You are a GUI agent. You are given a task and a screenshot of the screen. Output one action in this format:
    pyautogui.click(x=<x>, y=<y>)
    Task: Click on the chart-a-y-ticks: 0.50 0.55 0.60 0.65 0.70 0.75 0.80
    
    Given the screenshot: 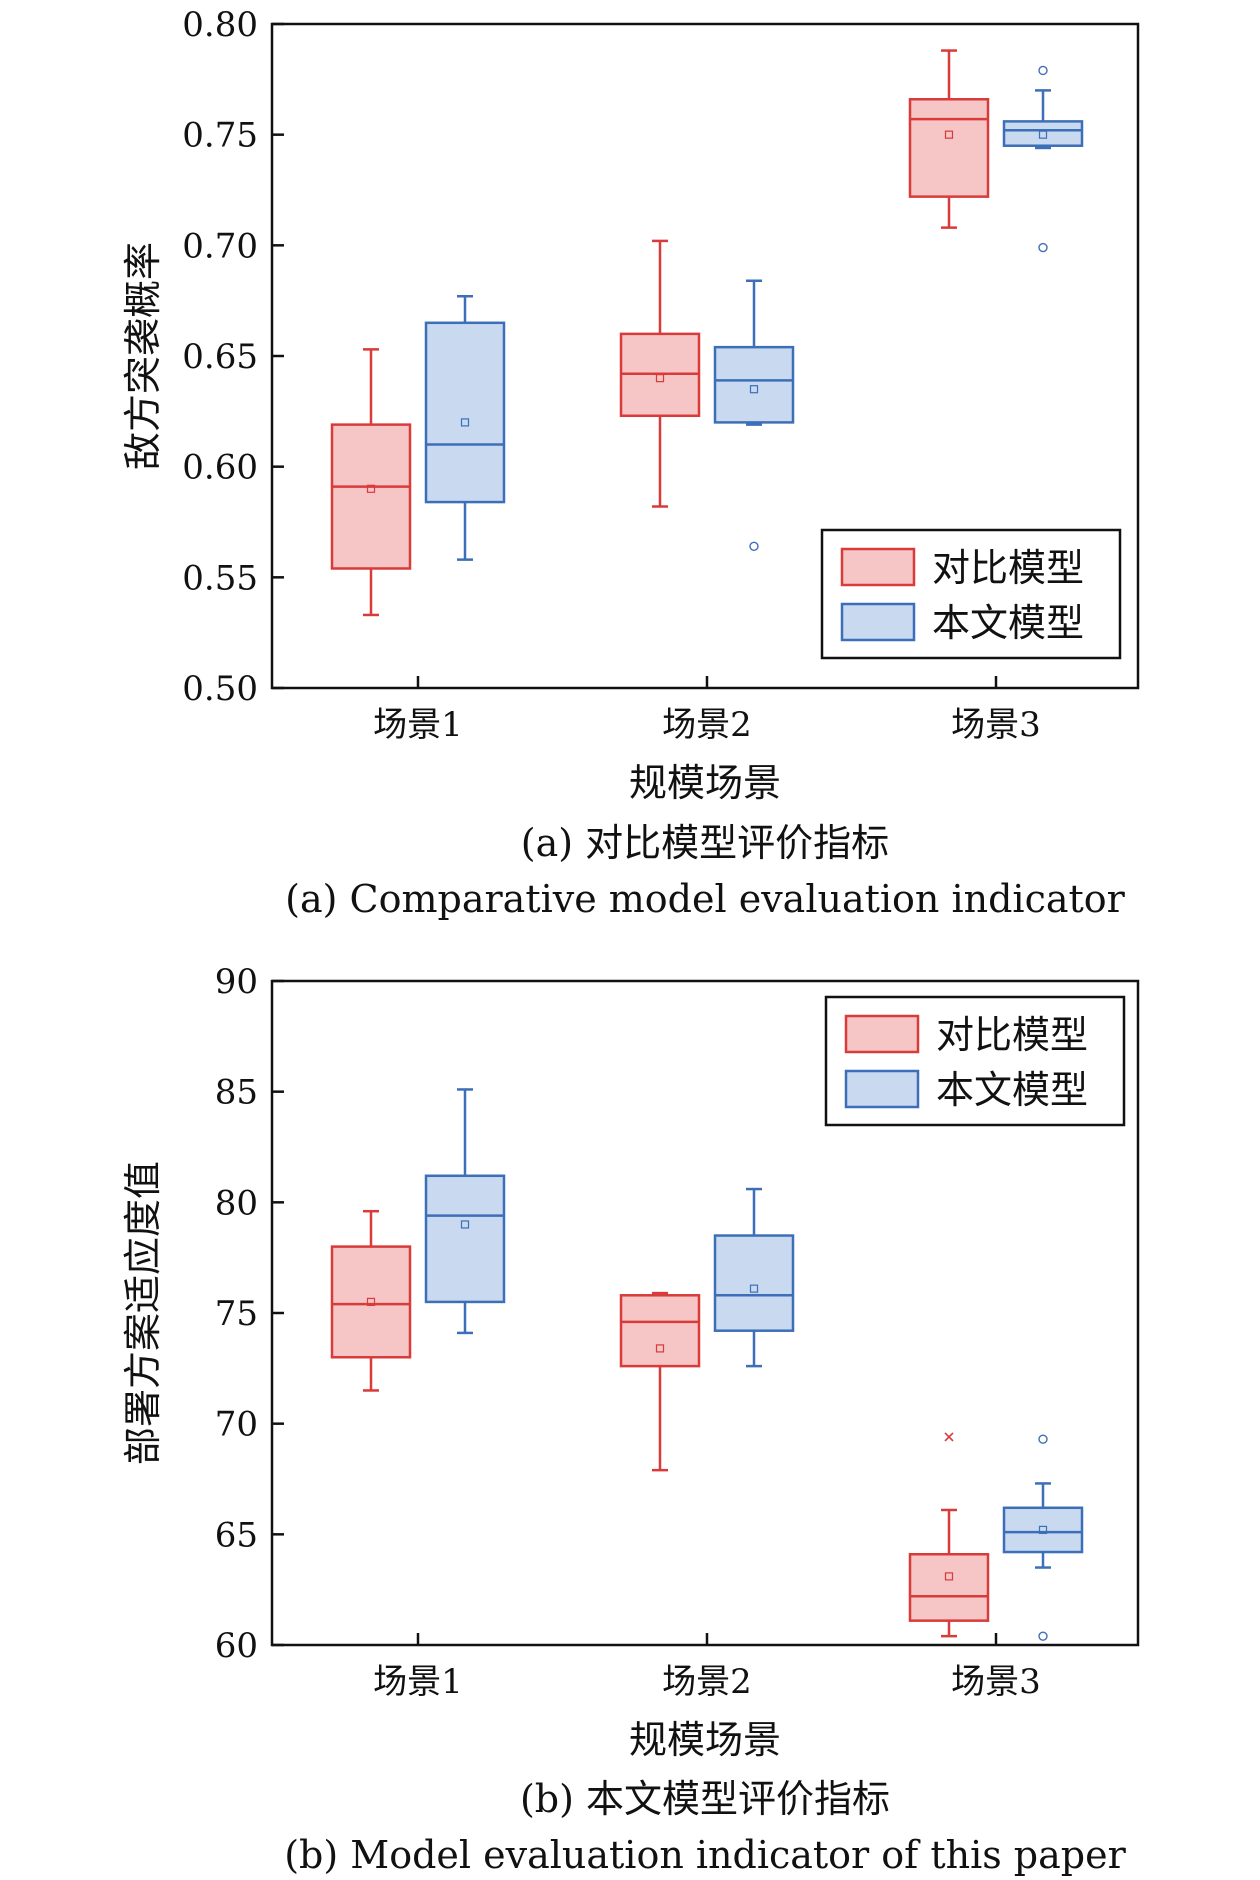 What is the action you would take?
    pyautogui.click(x=233, y=357)
    